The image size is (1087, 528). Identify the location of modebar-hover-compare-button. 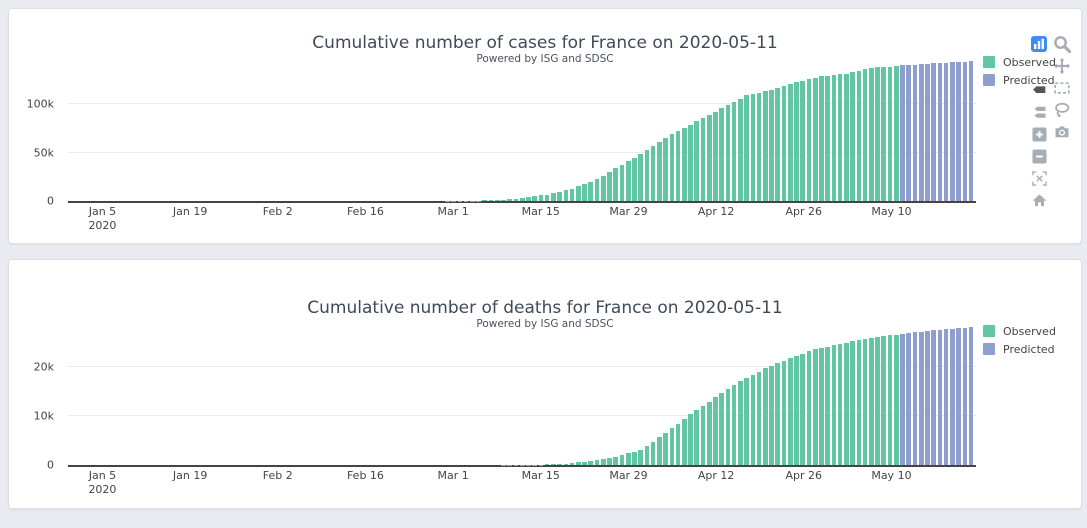
(1039, 112).